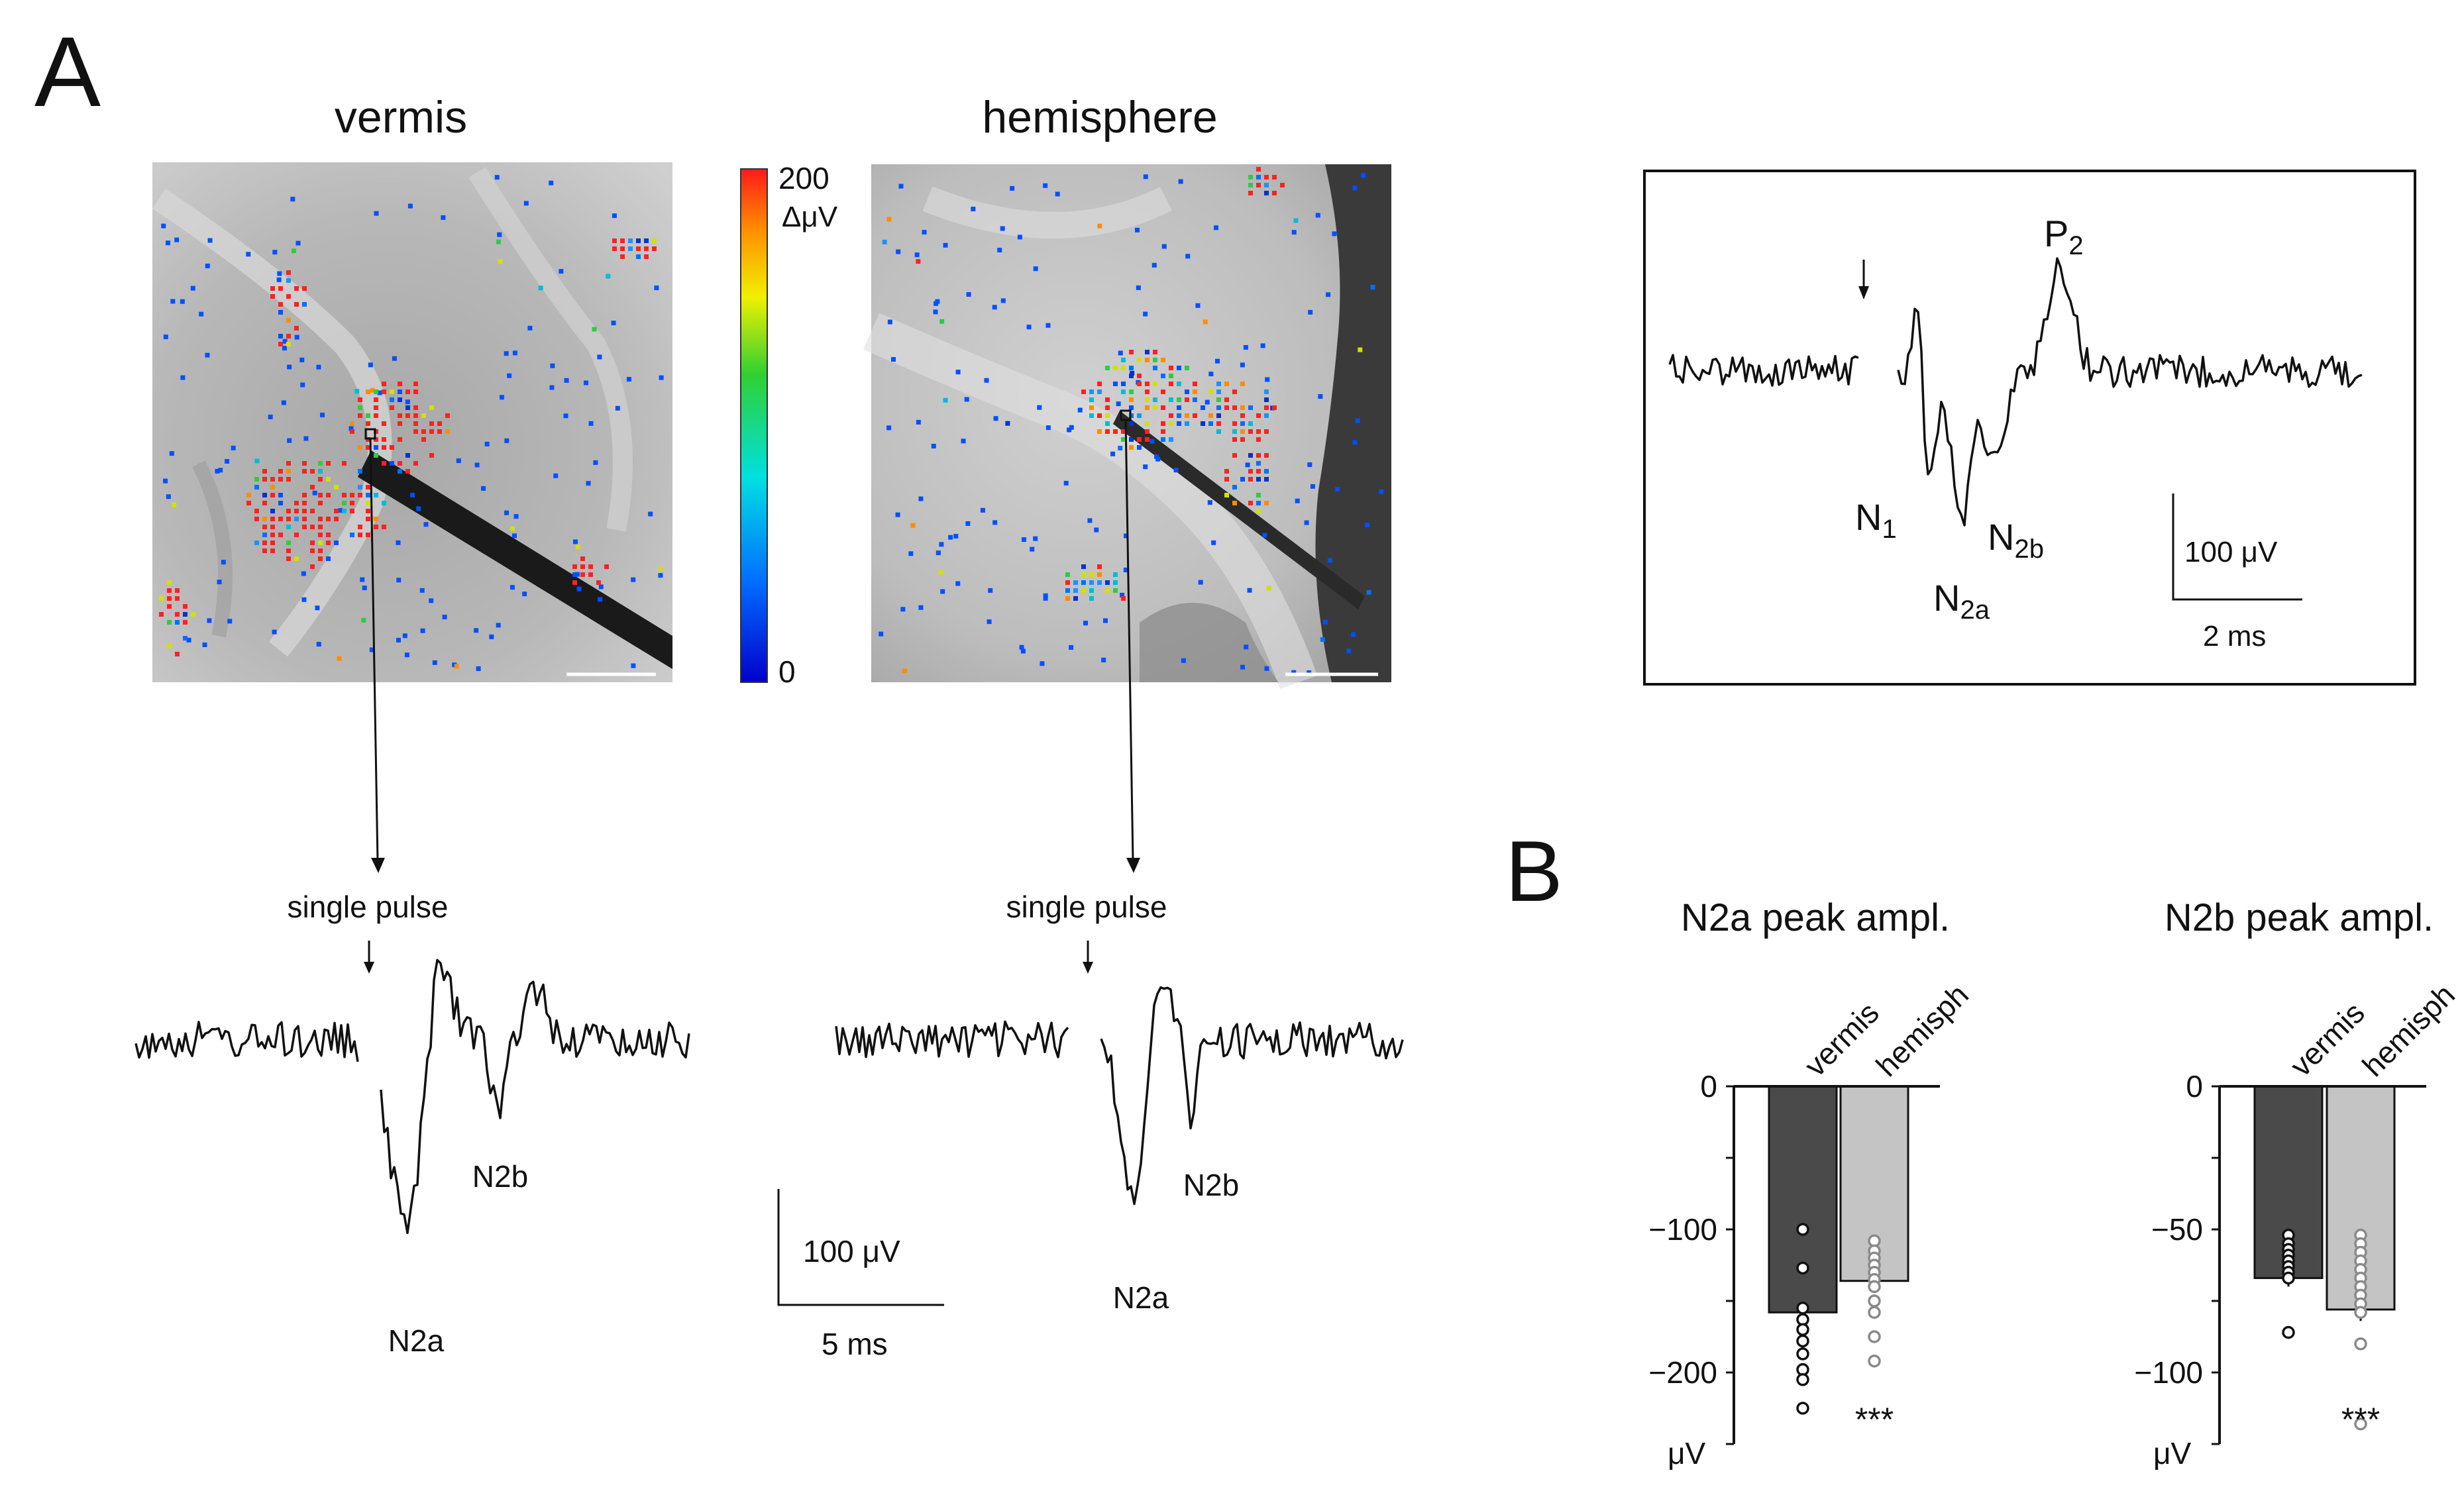 Image resolution: width=2464 pixels, height=1497 pixels. I want to click on hemisphere-recording-pointer, so click(1130, 641).